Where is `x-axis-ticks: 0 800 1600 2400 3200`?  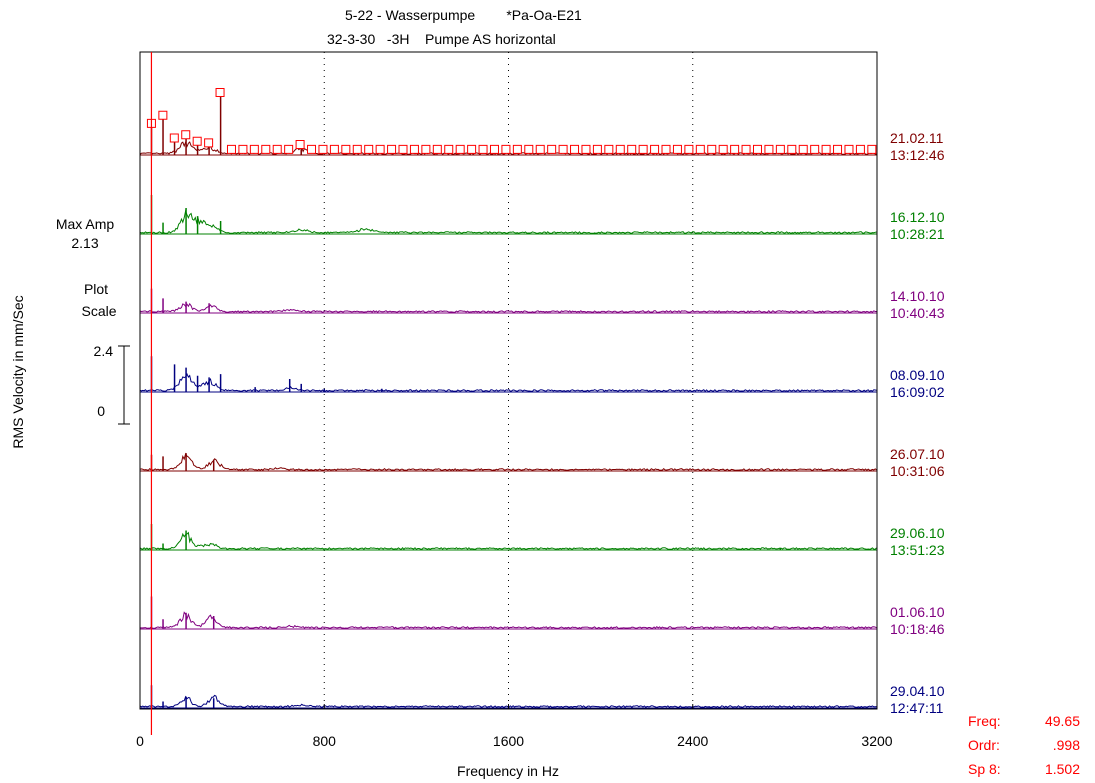
x-axis-ticks: 0 800 1600 2400 3200 is located at coordinates (514, 726).